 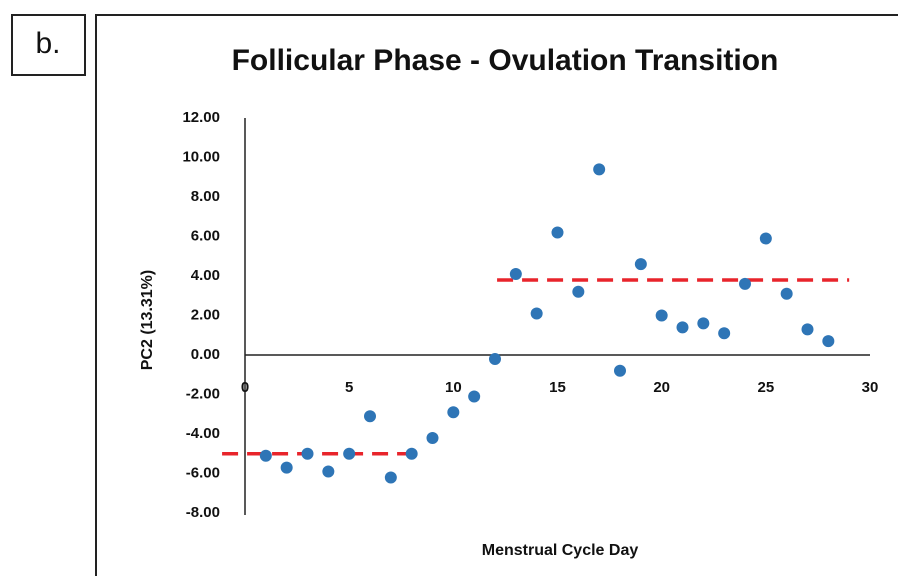 I want to click on x-tick-label: 5, so click(x=349, y=387).